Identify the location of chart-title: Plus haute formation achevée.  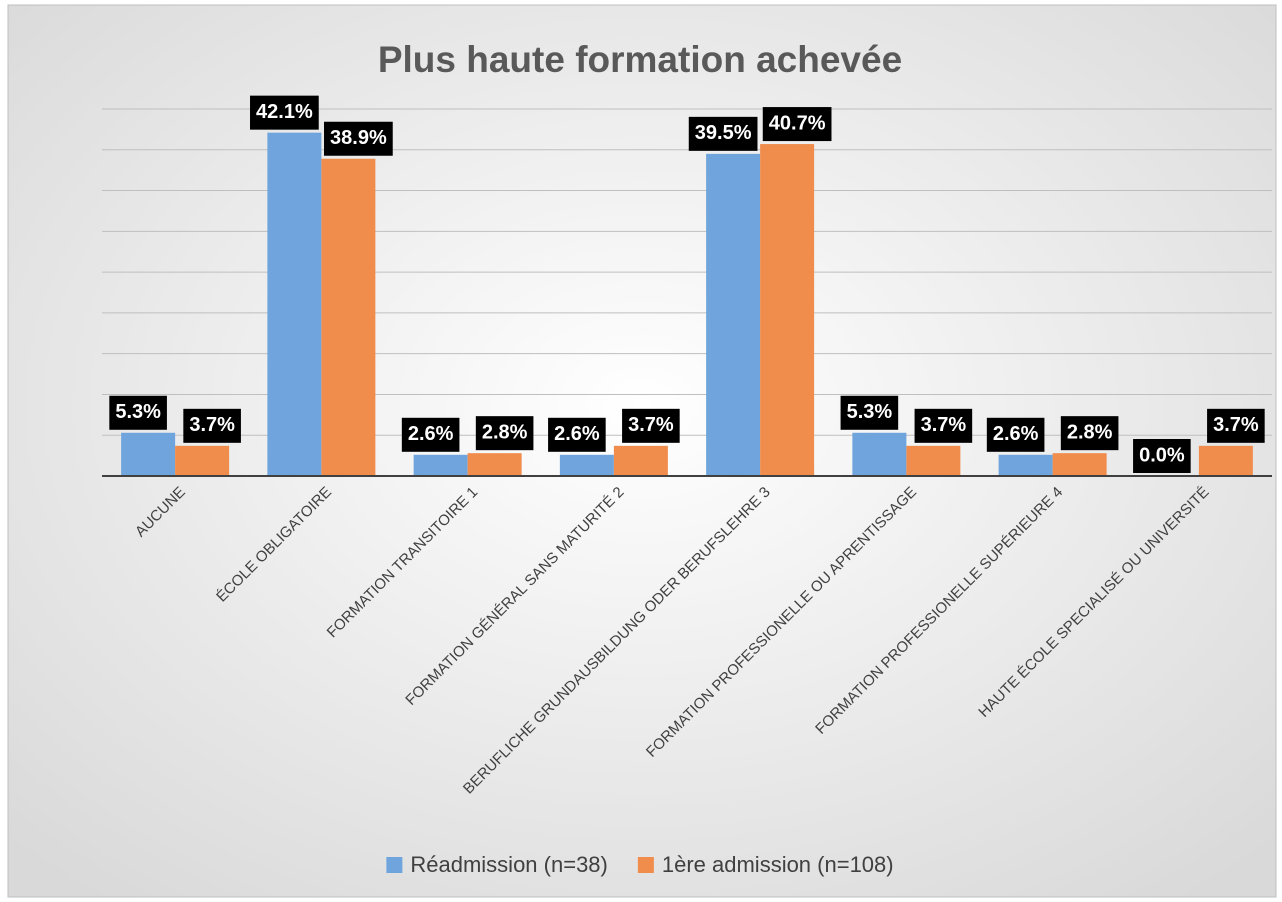
(640, 59).